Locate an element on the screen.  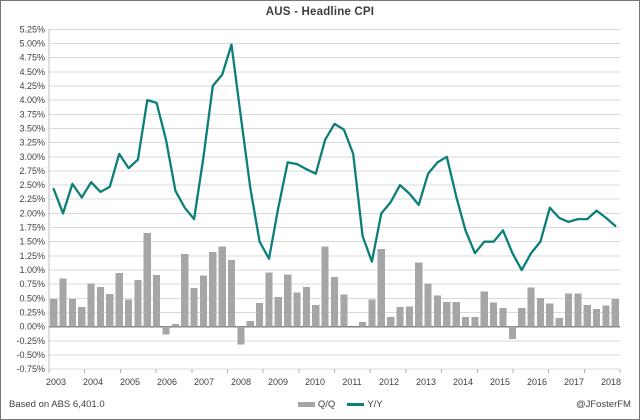
legend-item-yy: Y/Y is located at coordinates (361, 404).